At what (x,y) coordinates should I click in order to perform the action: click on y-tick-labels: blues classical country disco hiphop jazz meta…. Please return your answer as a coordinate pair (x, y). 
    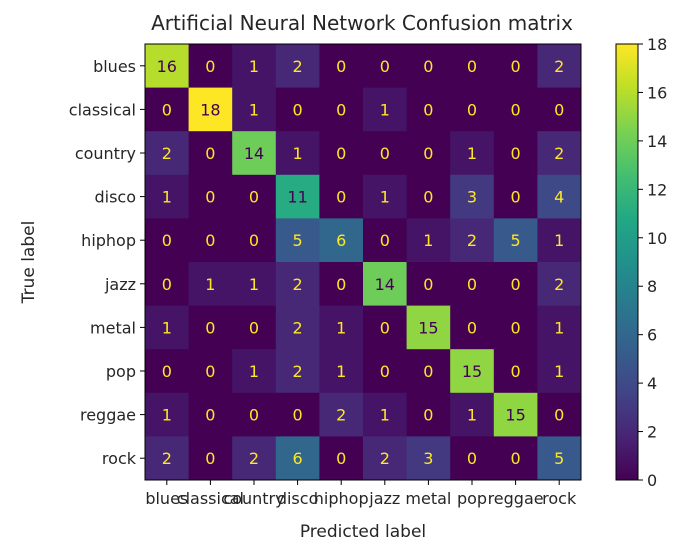
    Looking at the image, I should click on (107, 262).